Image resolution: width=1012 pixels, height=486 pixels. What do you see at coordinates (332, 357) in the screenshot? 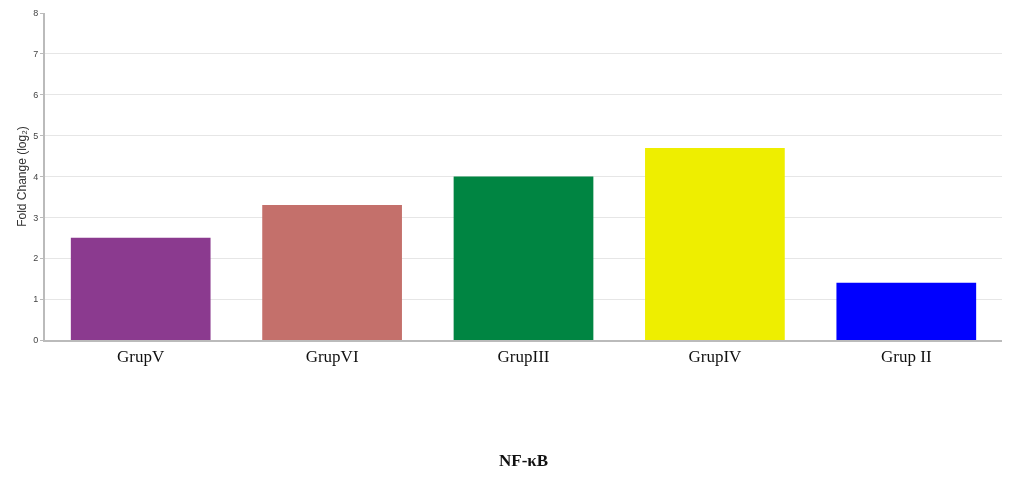
I see `x-tick-label: GrupVI` at bounding box center [332, 357].